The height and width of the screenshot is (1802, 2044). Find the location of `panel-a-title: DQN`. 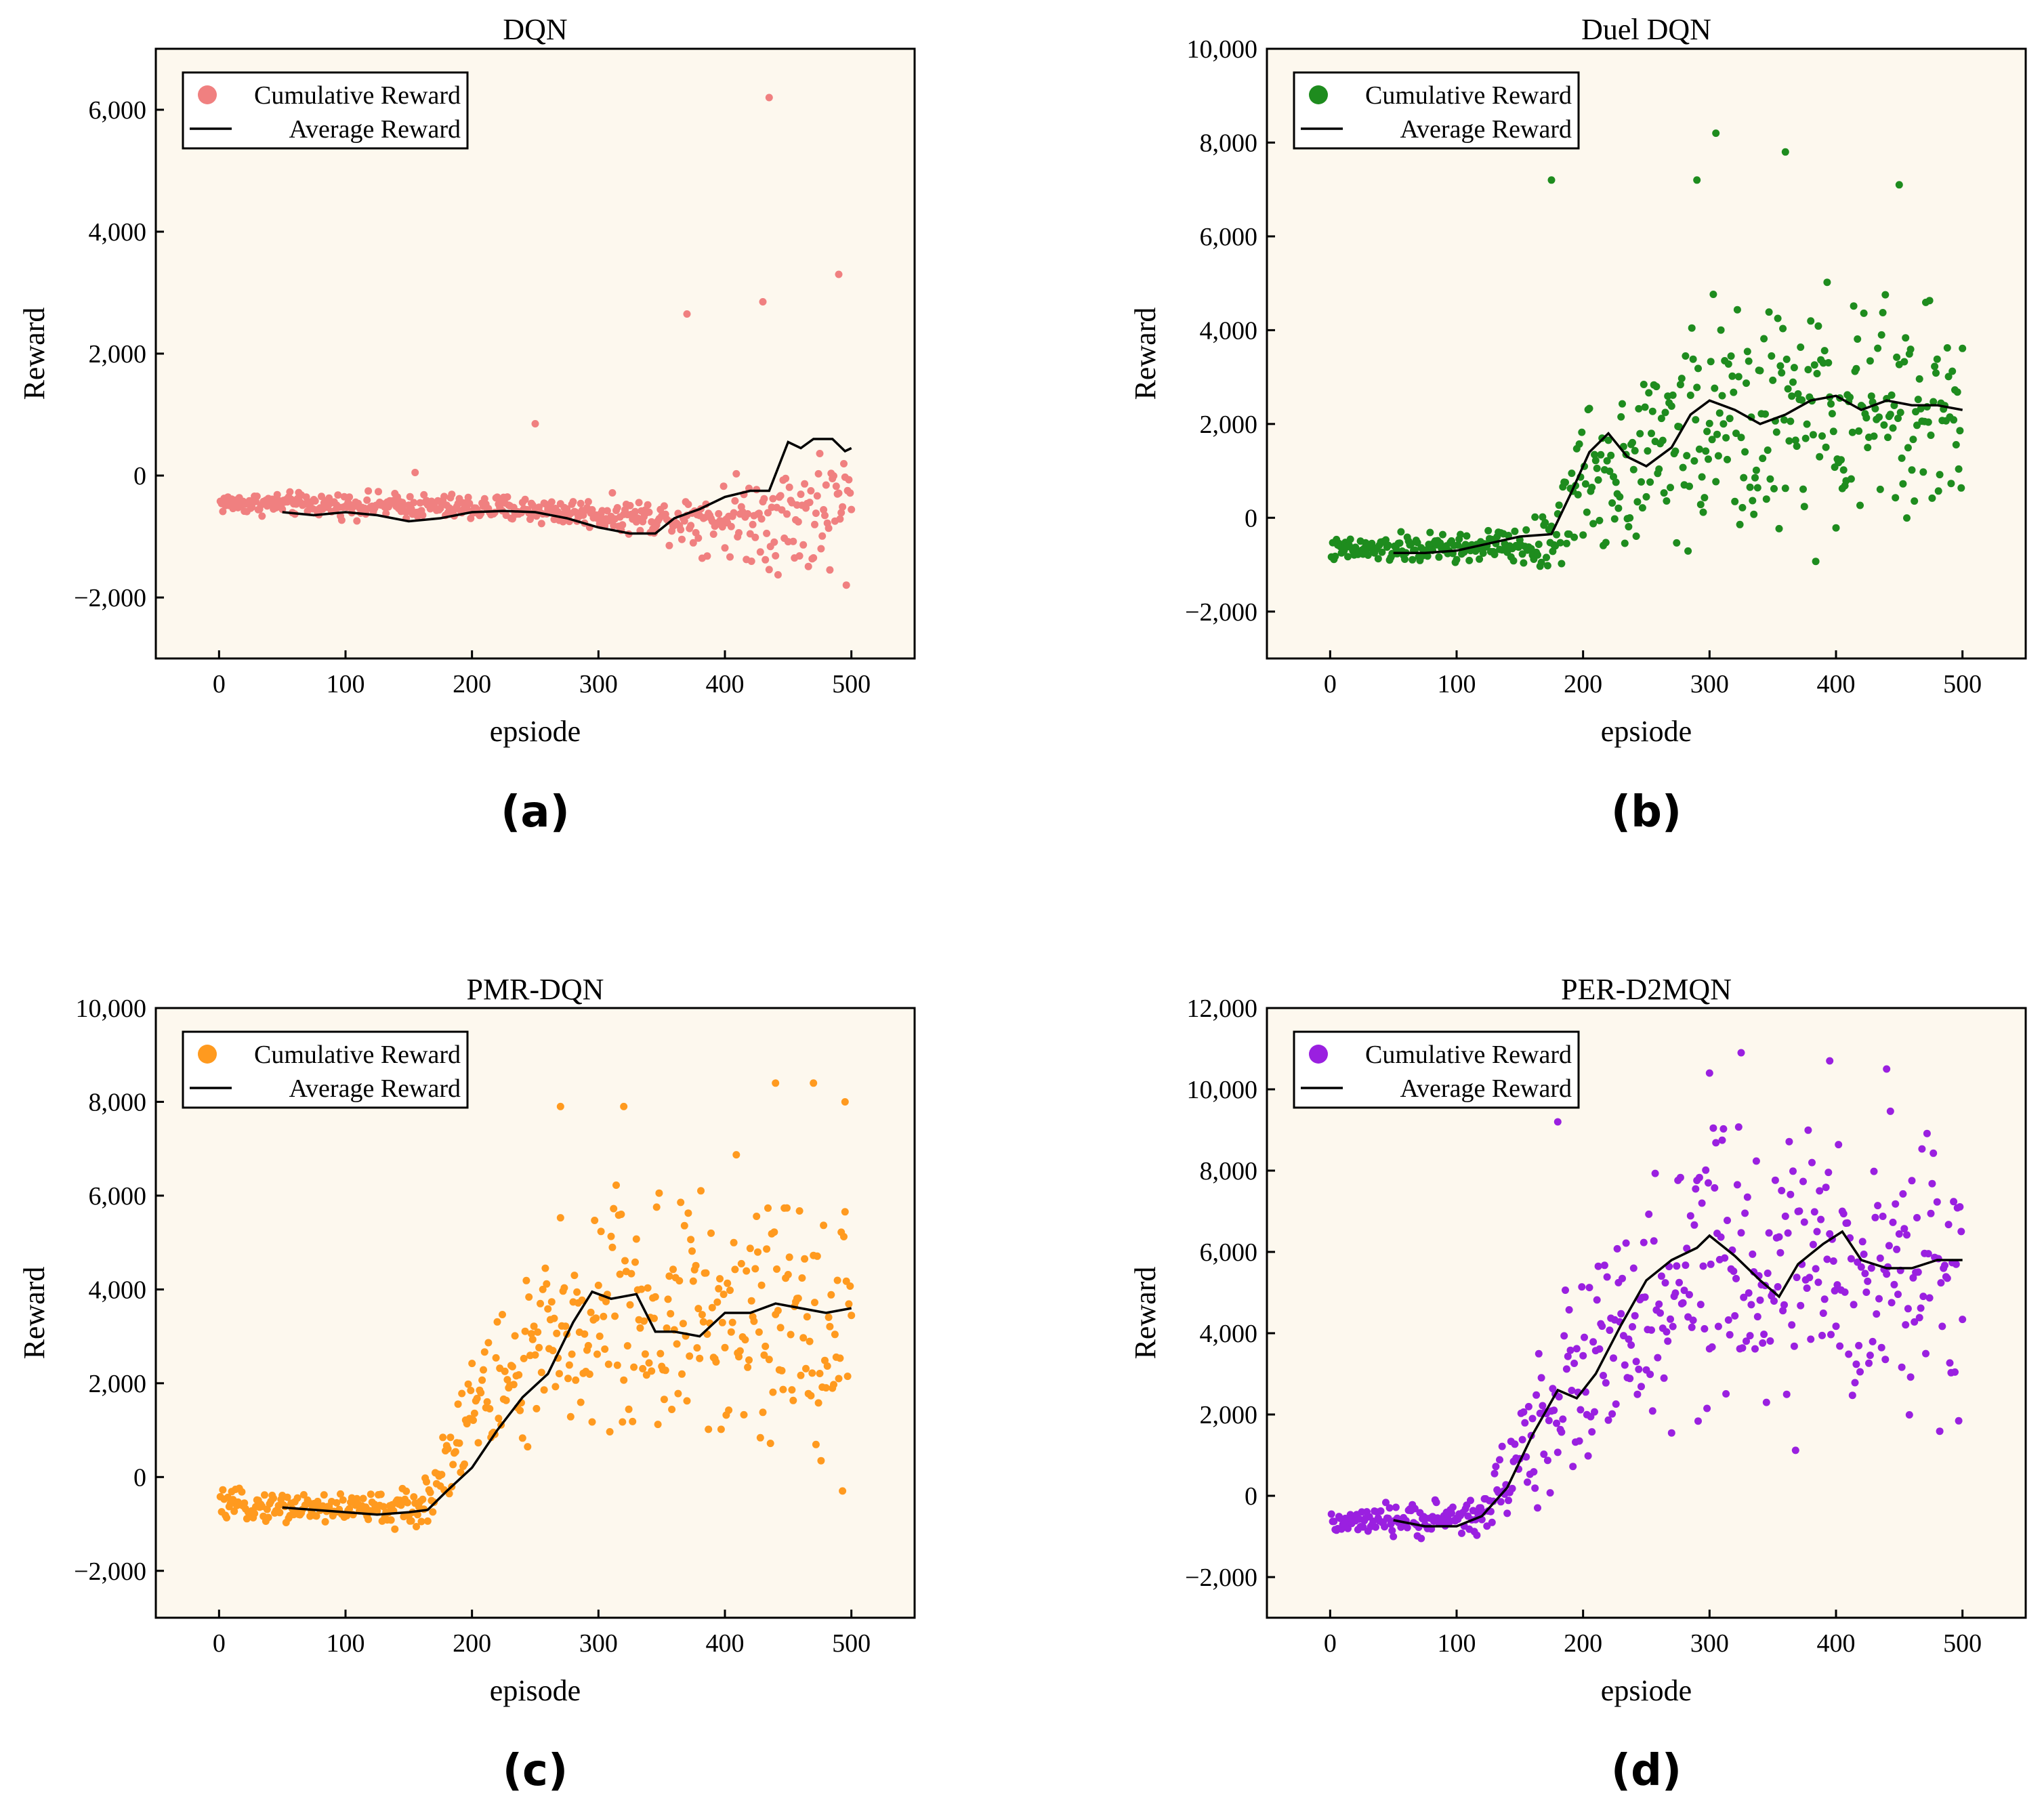

panel-a-title: DQN is located at coordinates (535, 29).